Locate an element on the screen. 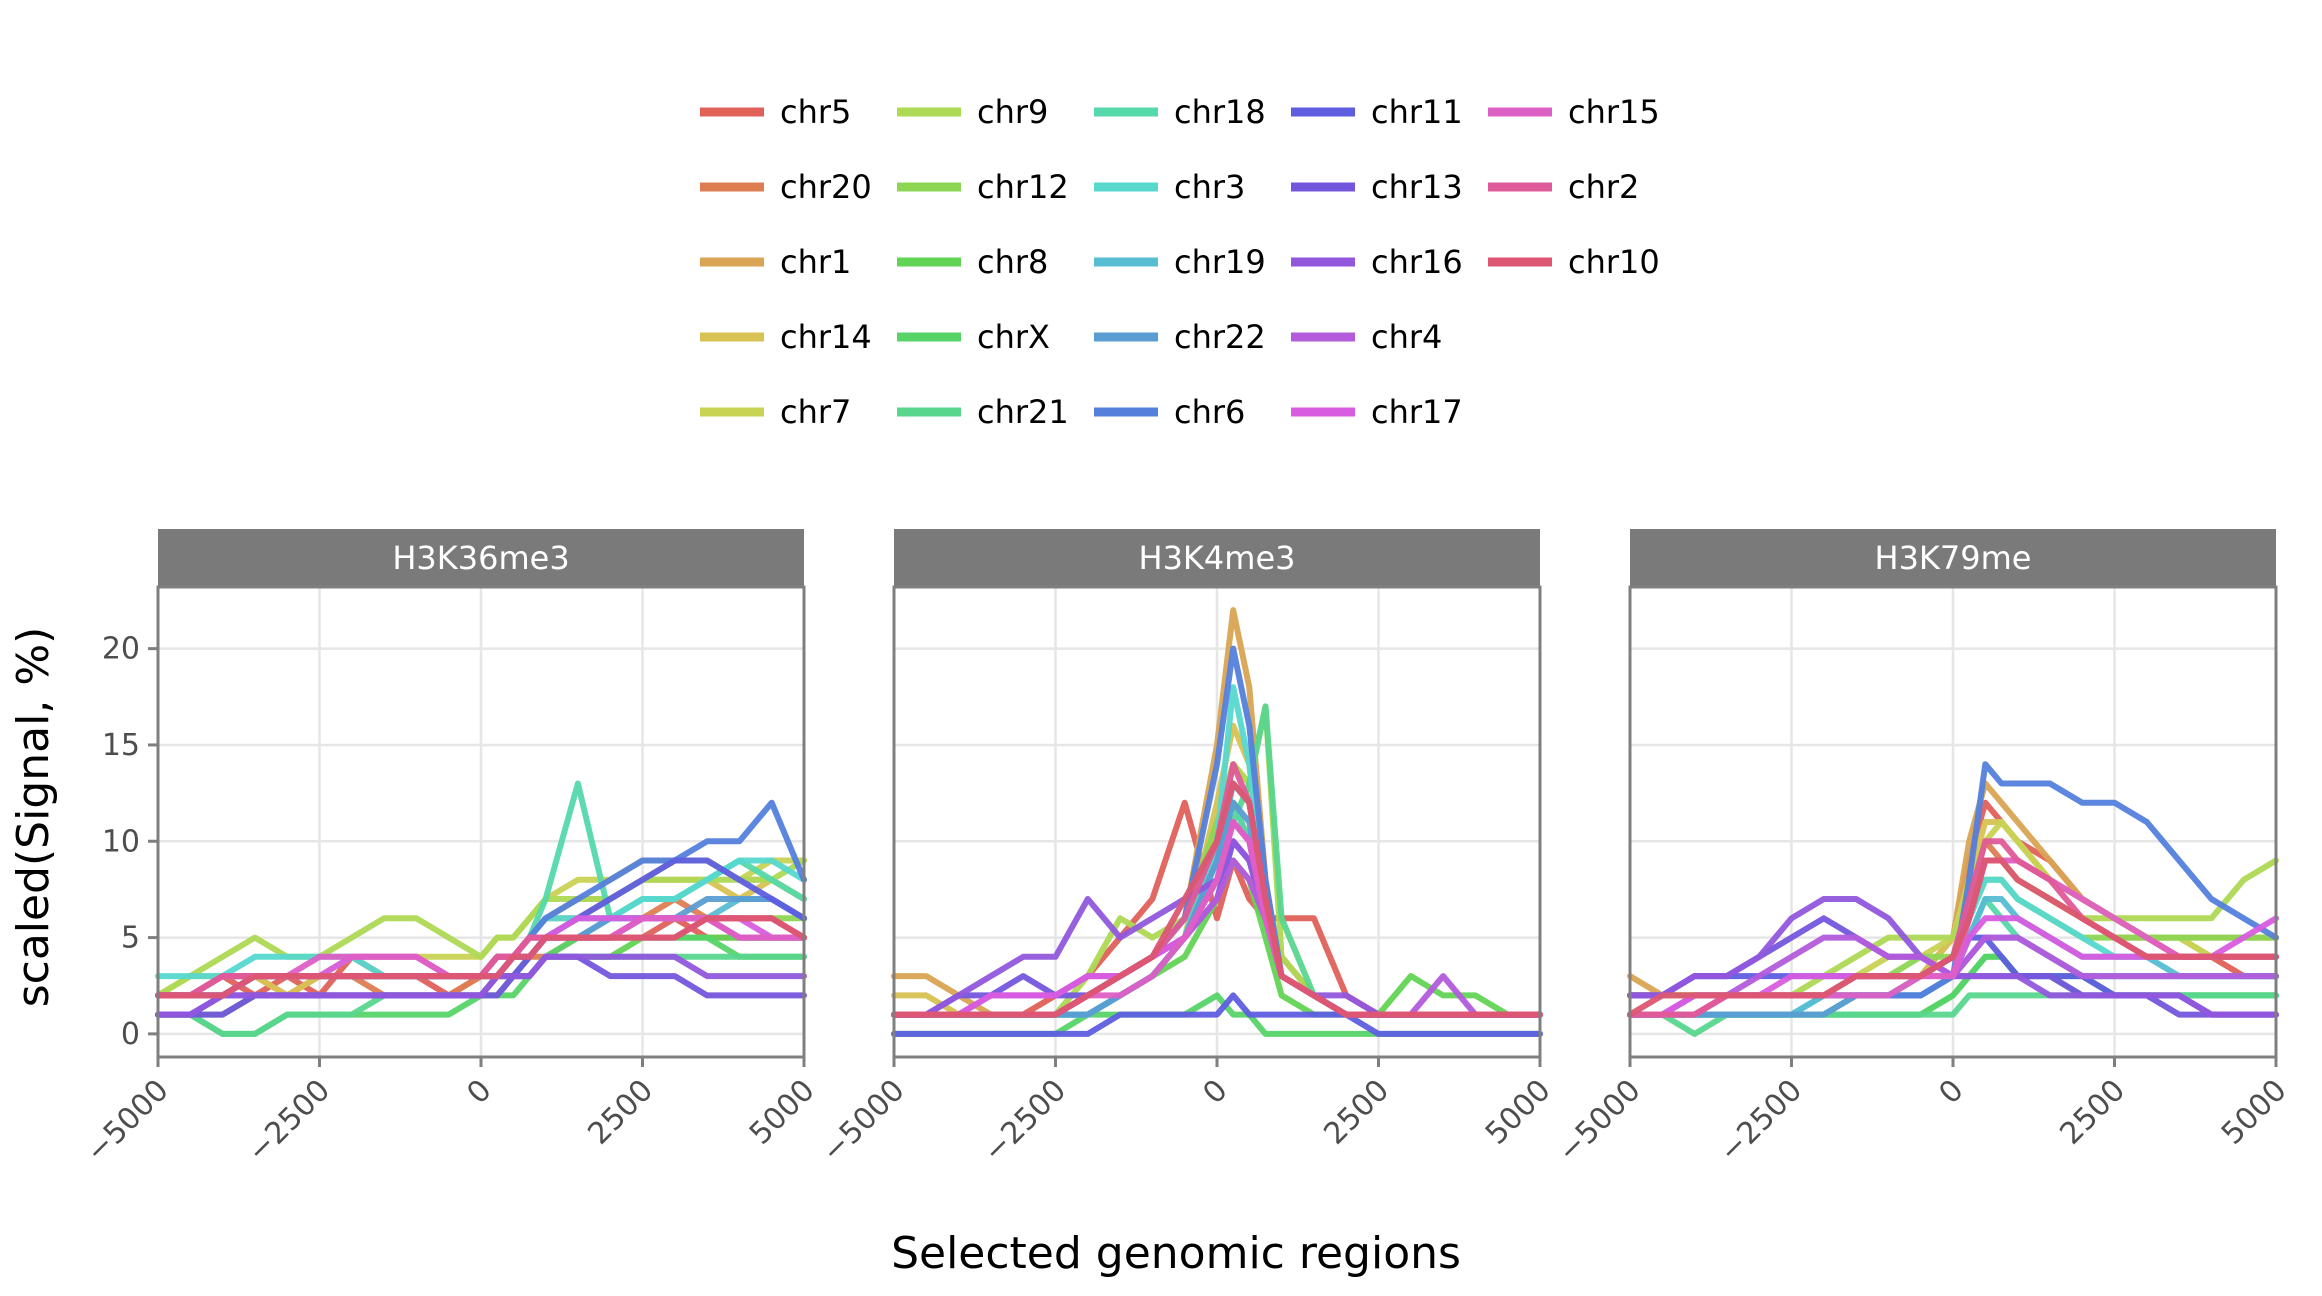 This screenshot has height=1296, width=2322. legend-label: chr10 is located at coordinates (1614, 262).